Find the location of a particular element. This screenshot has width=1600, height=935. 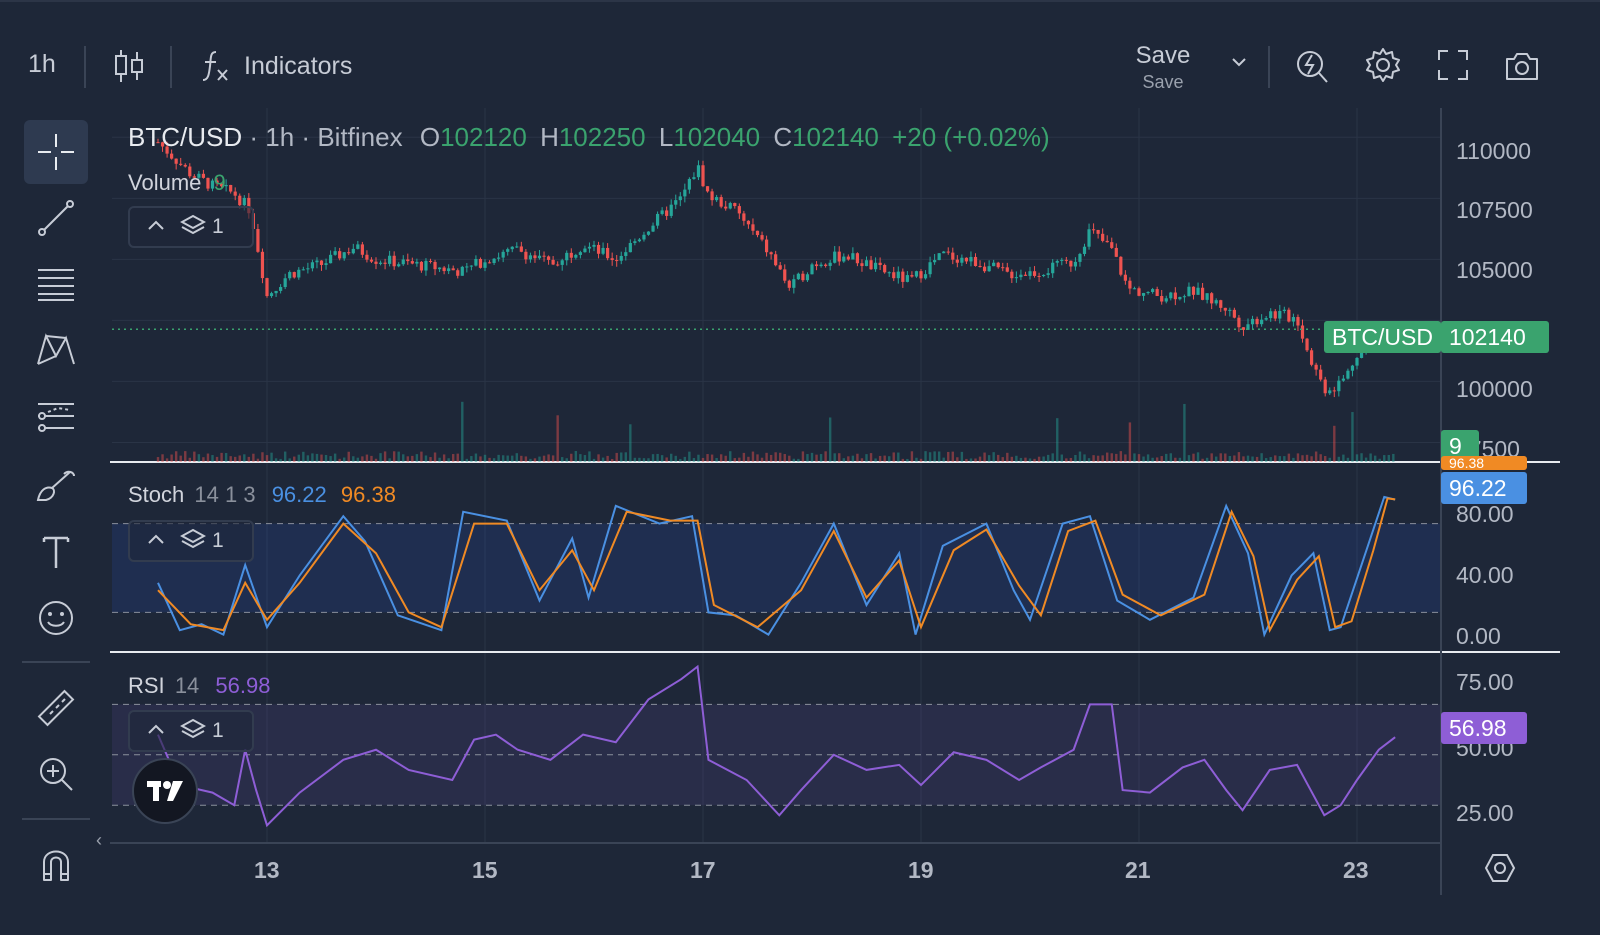

fullscreen-button is located at coordinates (1453, 65).